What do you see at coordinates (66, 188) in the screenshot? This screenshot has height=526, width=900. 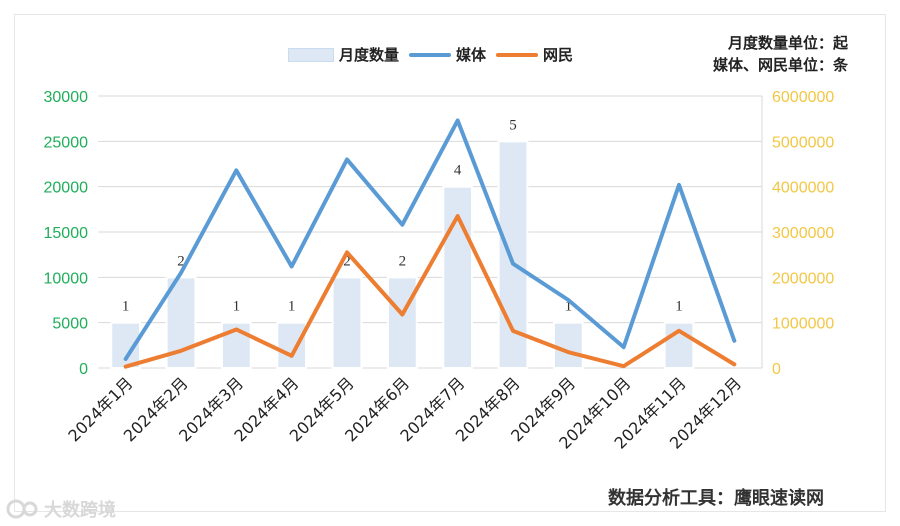 I see `left-axis-tick-label: 20000` at bounding box center [66, 188].